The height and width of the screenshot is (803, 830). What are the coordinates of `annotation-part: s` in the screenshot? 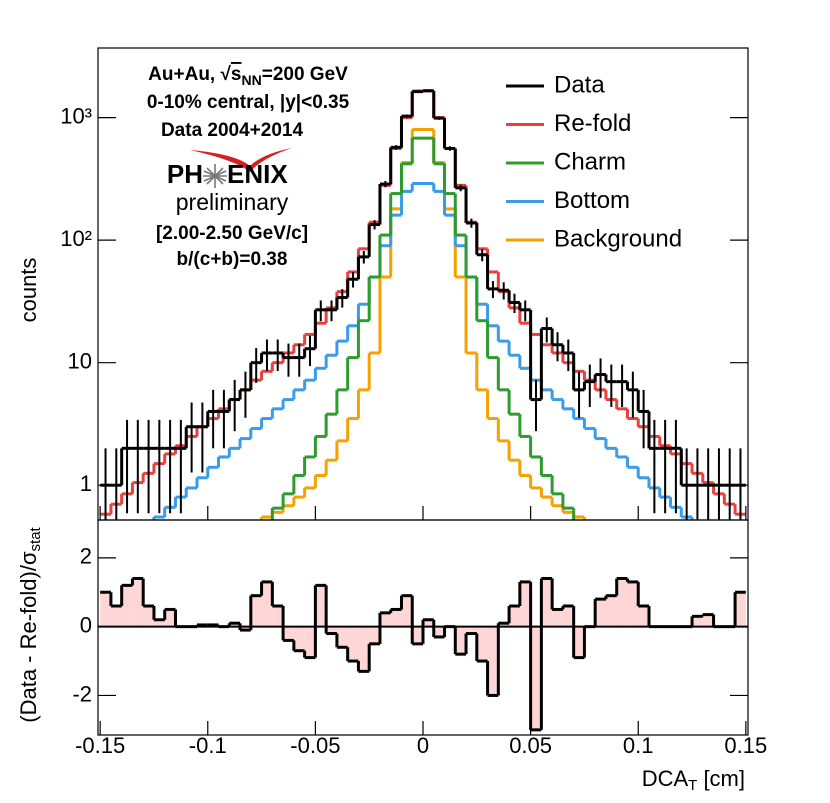 It's located at (236, 74).